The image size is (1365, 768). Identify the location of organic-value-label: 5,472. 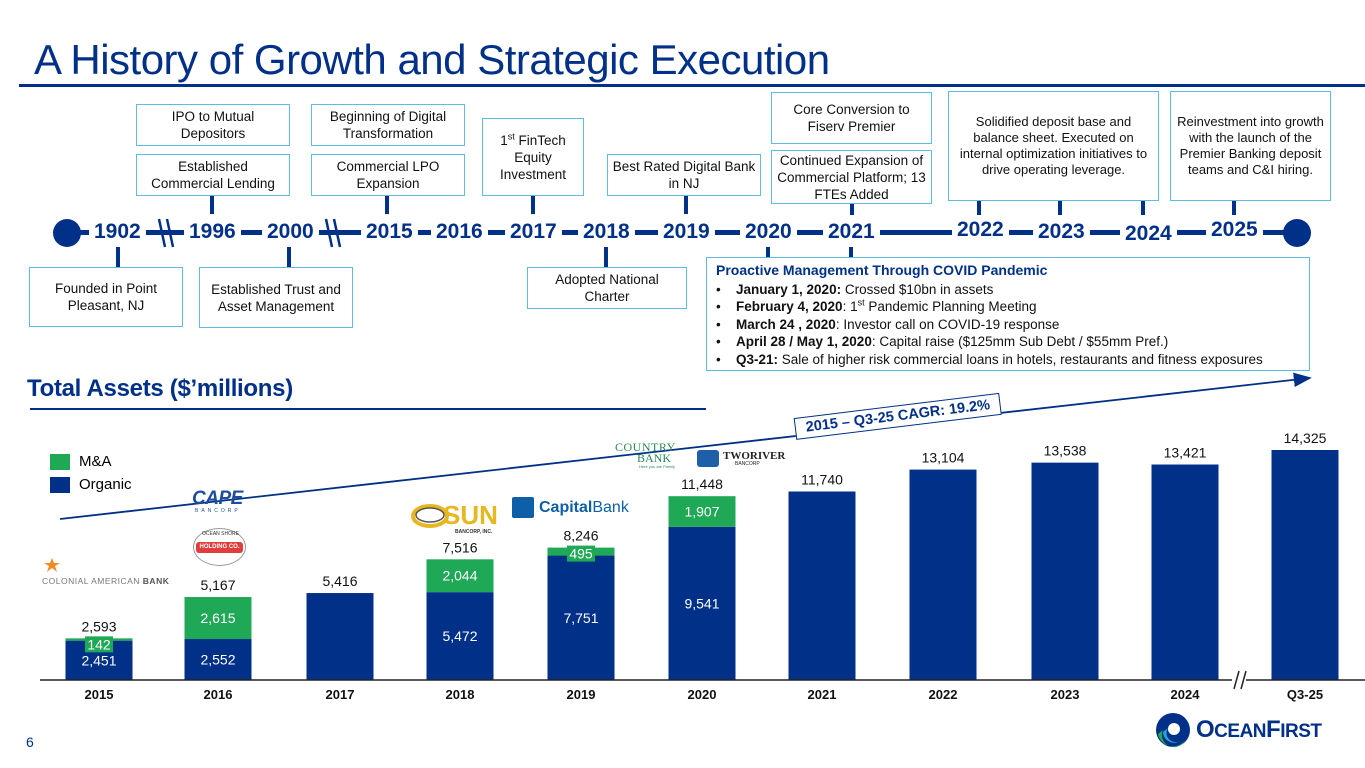
(459, 636).